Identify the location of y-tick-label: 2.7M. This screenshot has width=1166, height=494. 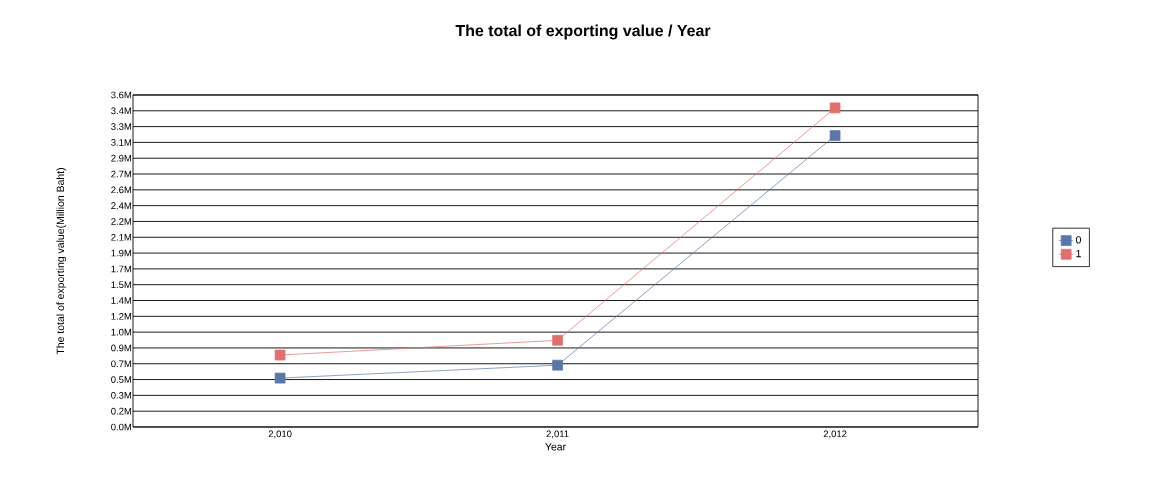
(121, 174).